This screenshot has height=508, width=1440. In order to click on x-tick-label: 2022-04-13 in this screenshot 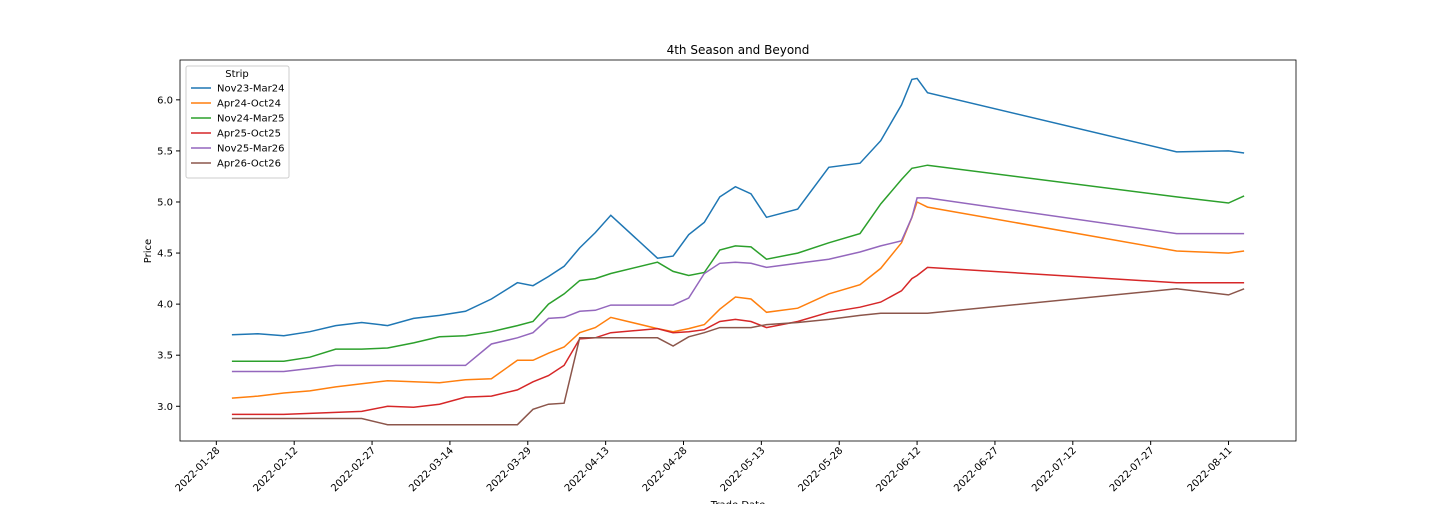, I will do `click(587, 469)`.